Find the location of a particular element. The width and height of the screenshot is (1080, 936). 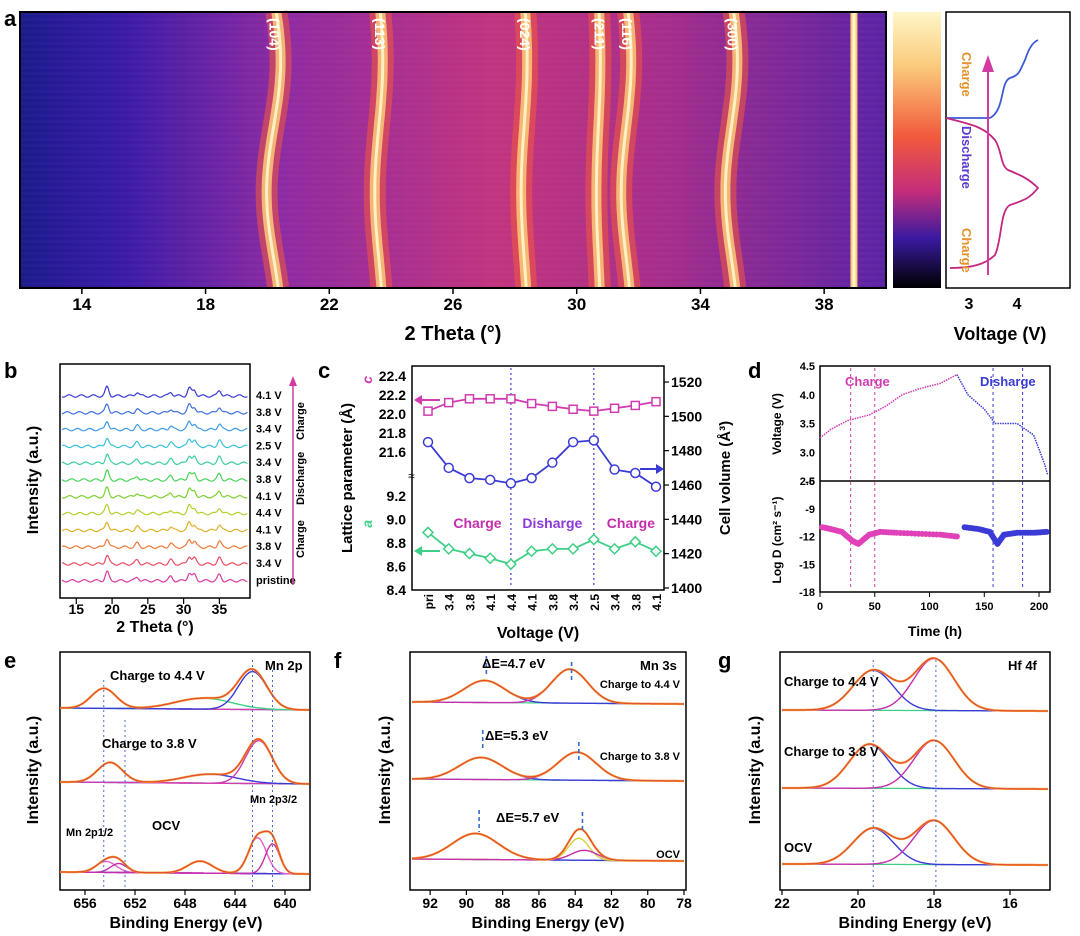

region-label: Disharge is located at coordinates (552, 523).